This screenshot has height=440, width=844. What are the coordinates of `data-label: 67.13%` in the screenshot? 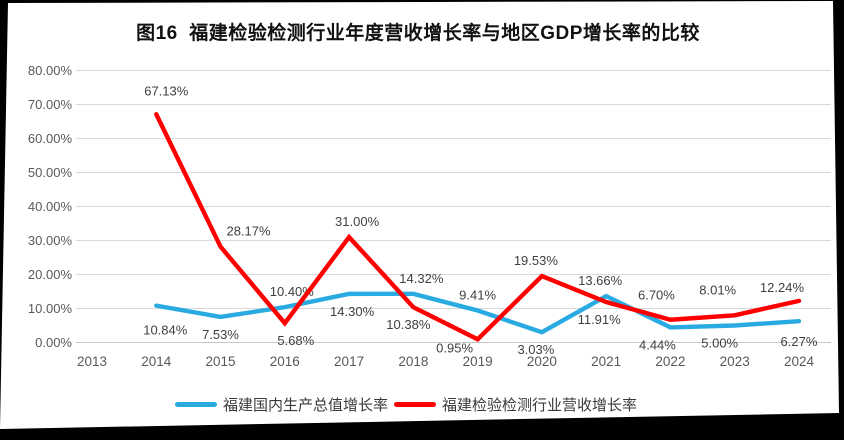 It's located at (166, 90).